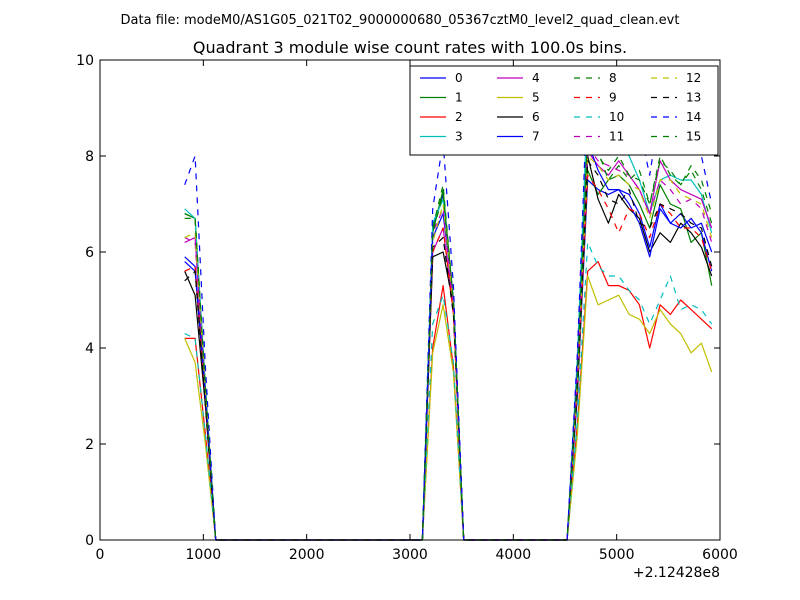 The width and height of the screenshot is (800, 600). Describe the element at coordinates (459, 78) in the screenshot. I see `legend-label-0: 0` at that location.